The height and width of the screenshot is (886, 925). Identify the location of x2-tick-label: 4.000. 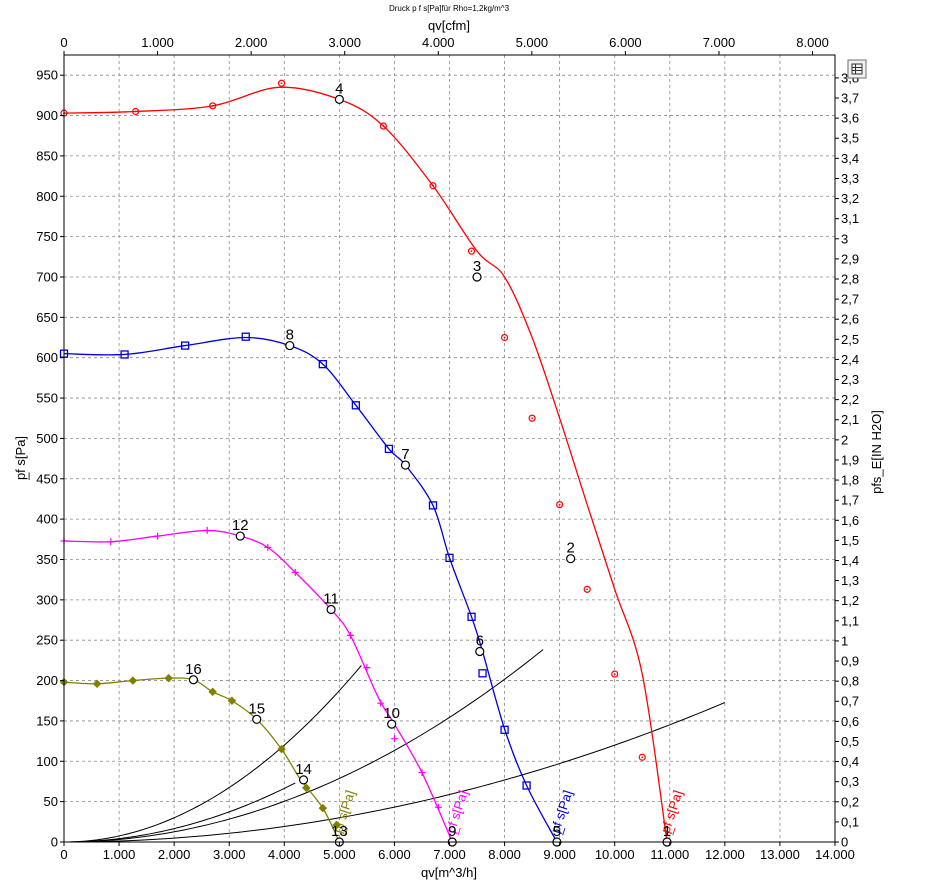
(438, 42).